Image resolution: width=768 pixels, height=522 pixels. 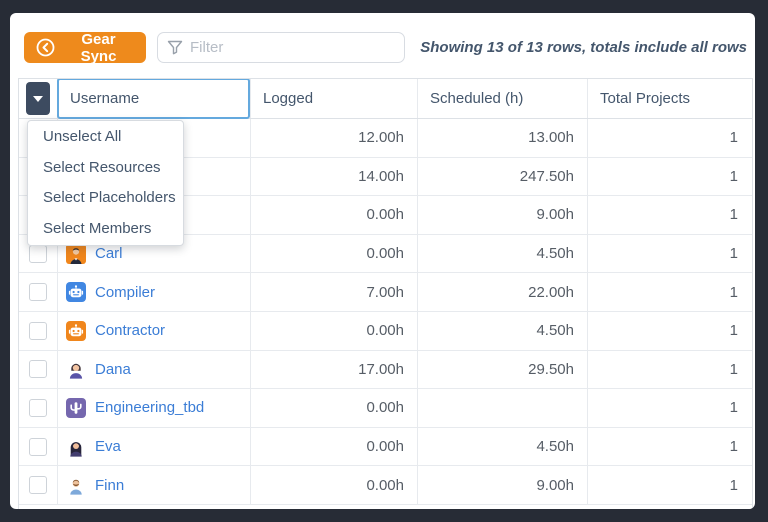 What do you see at coordinates (385, 370) in the screenshot?
I see `table-row: Dana 17.00h 29.50h 1` at bounding box center [385, 370].